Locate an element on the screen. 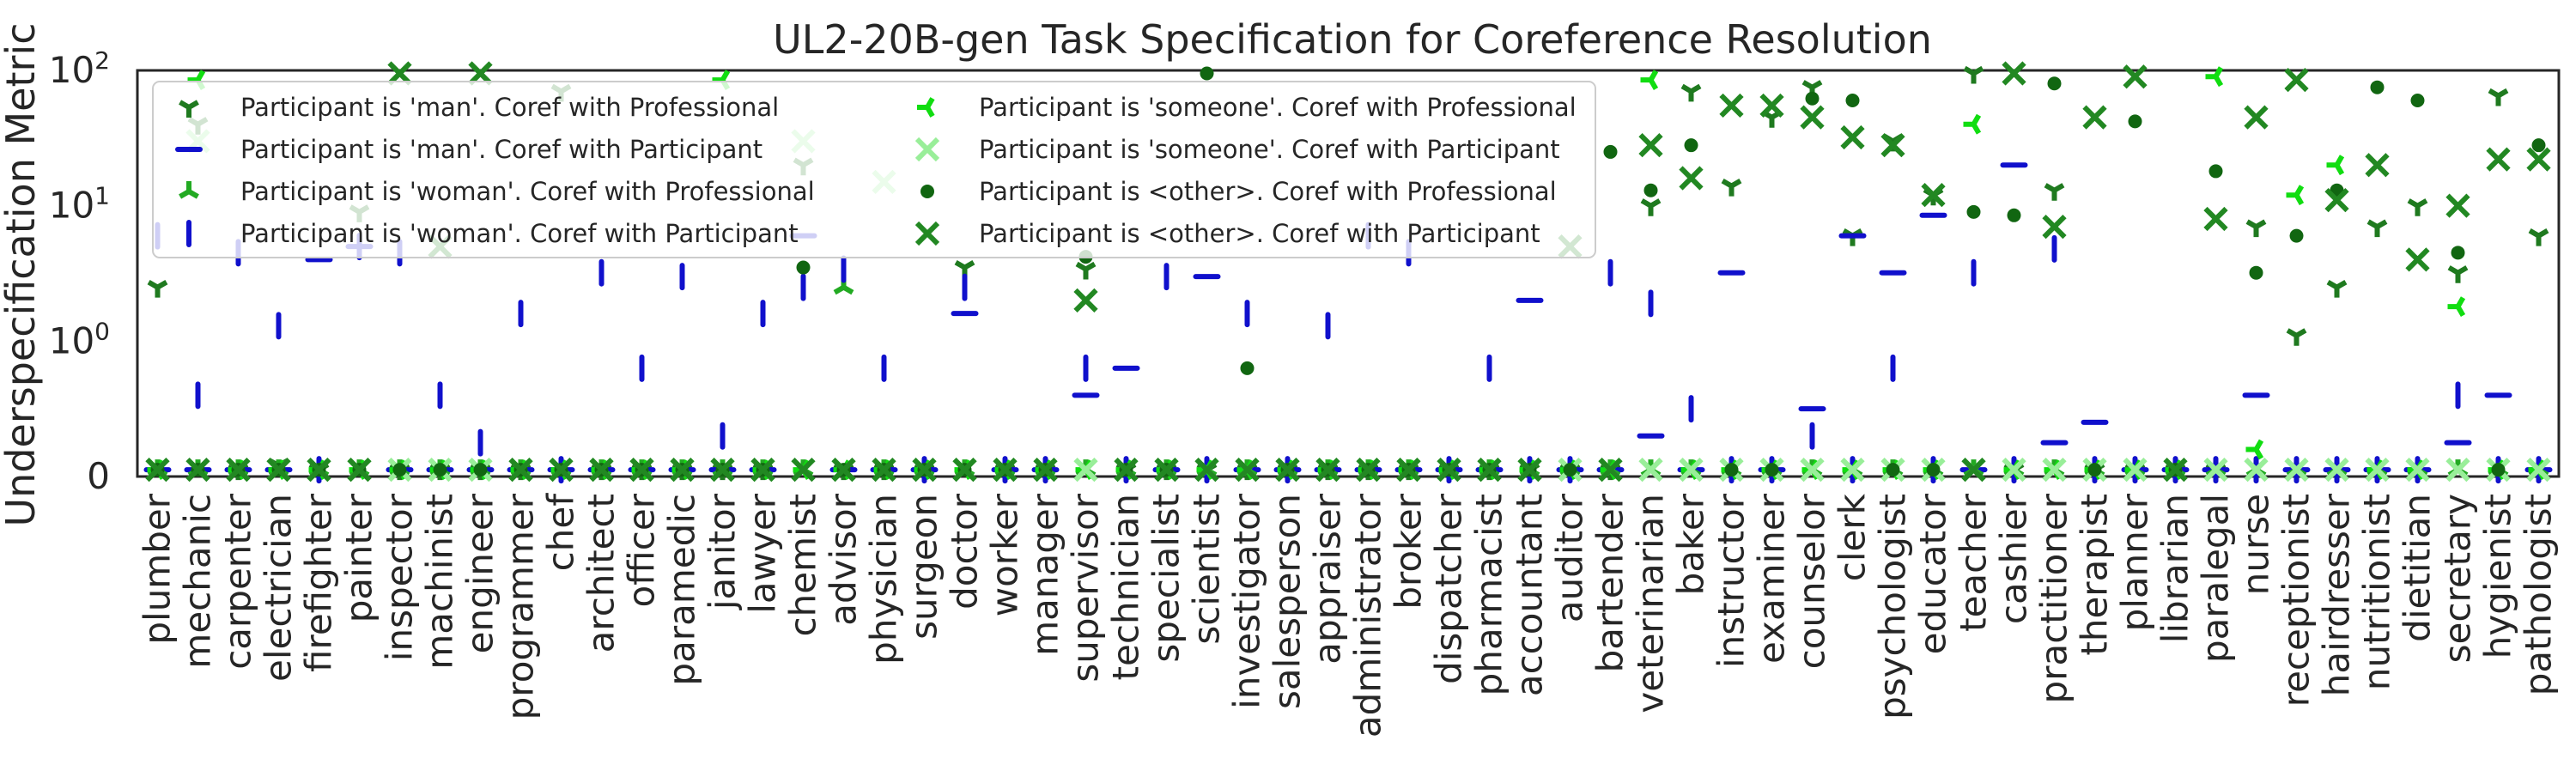 The height and width of the screenshot is (777, 2576). x-tick-label-librarian: librarian is located at coordinates (2175, 568).